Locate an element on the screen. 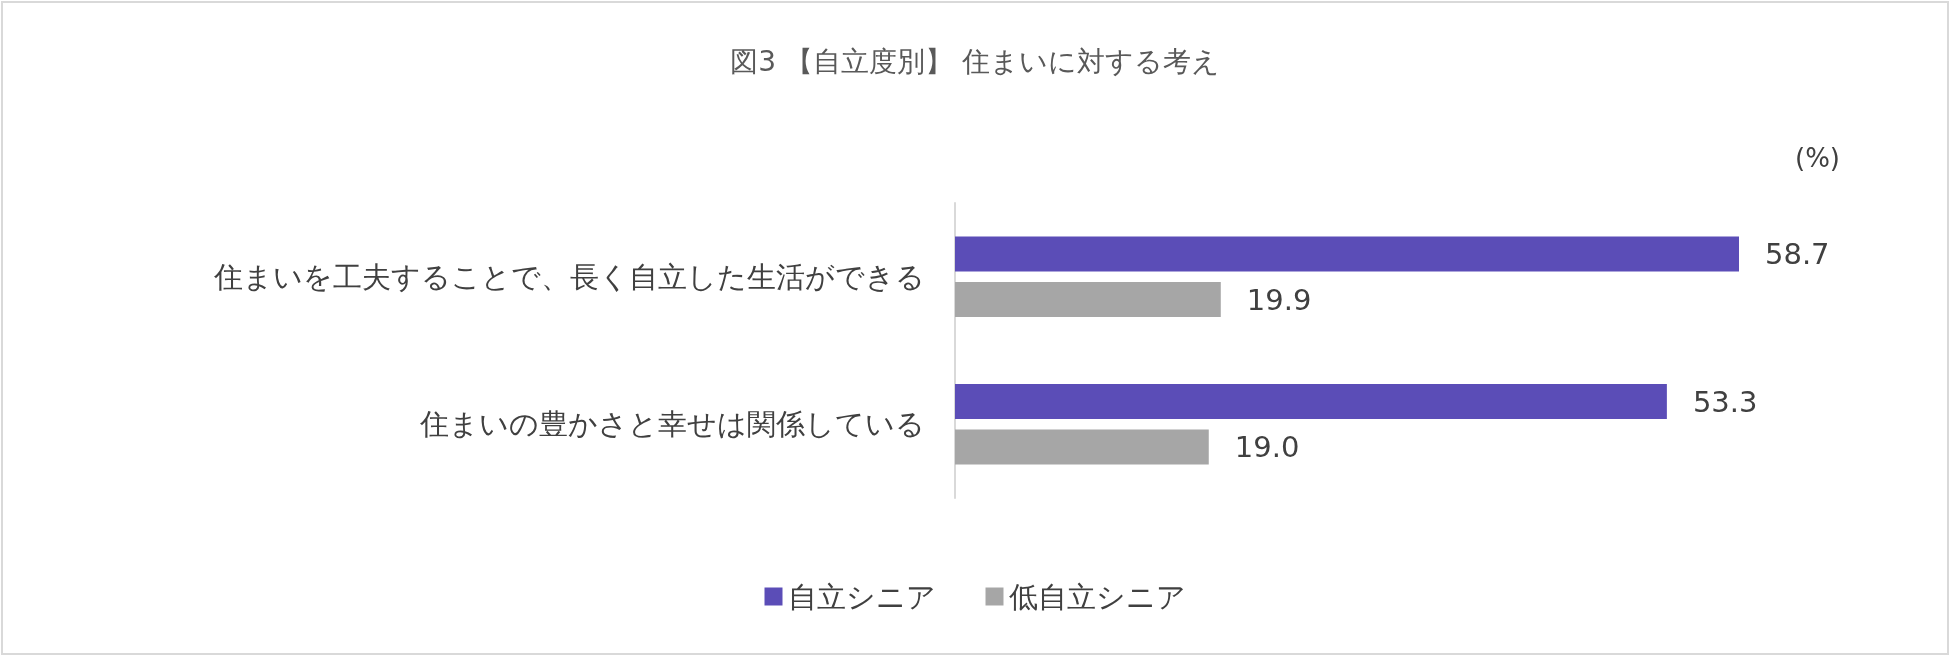 This screenshot has width=1950, height=656. data-label: 58.7 is located at coordinates (1797, 254).